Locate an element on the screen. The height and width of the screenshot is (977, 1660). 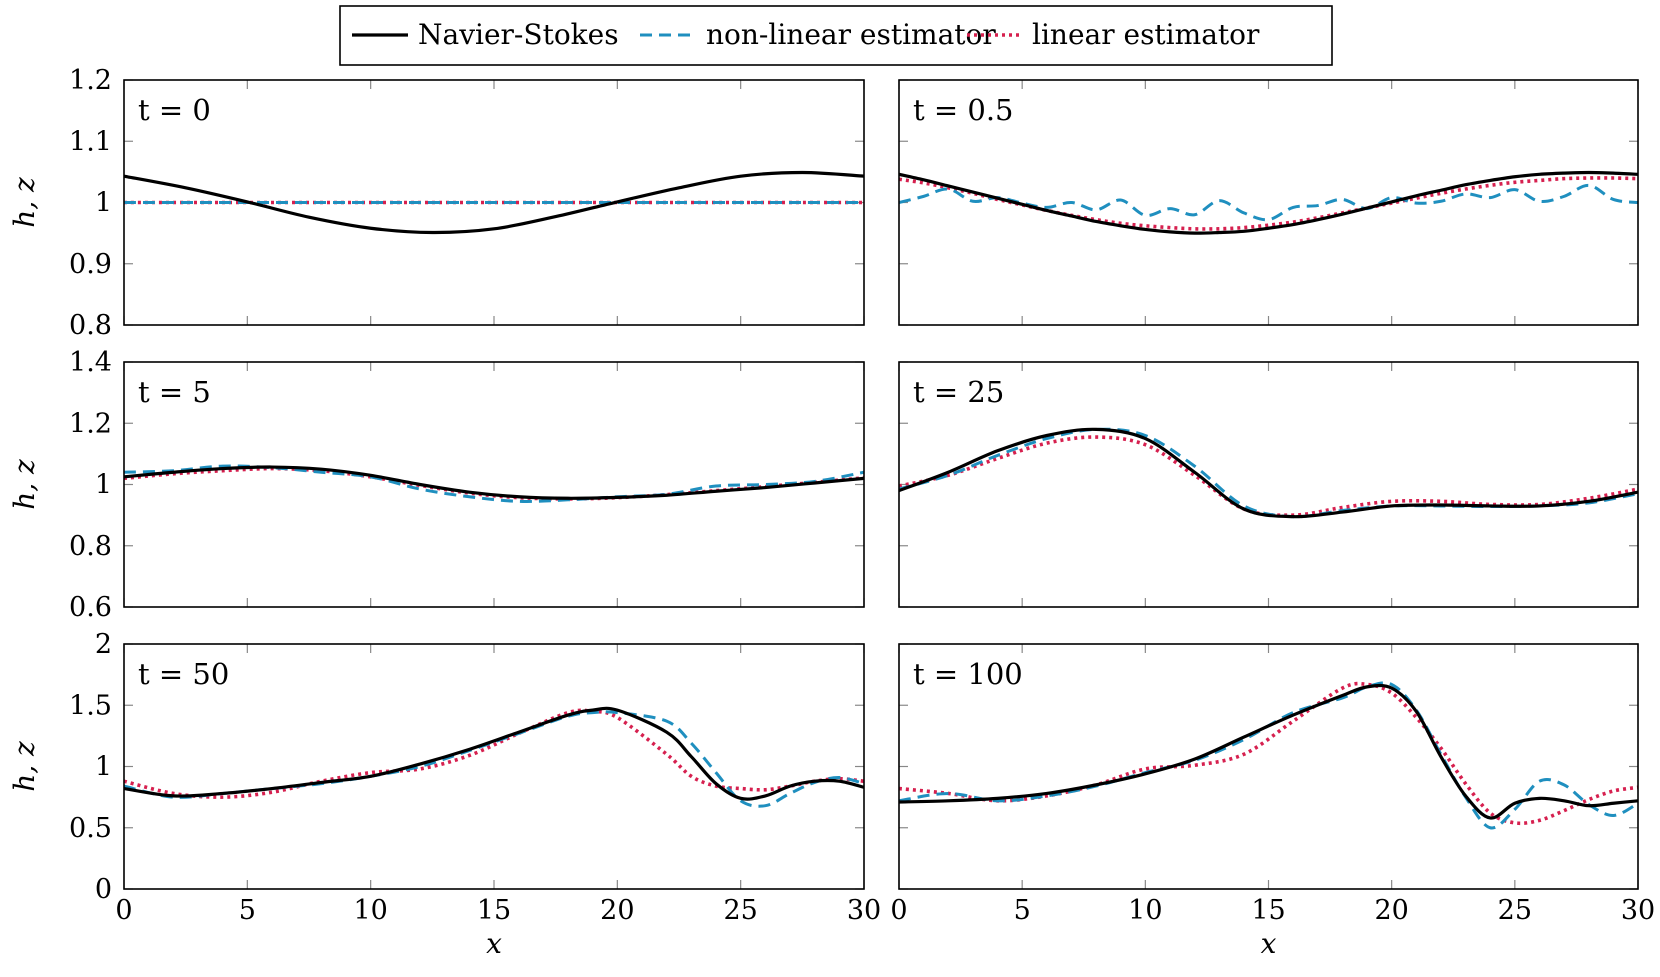
y-tick-label: 0.9 is located at coordinates (90, 264).